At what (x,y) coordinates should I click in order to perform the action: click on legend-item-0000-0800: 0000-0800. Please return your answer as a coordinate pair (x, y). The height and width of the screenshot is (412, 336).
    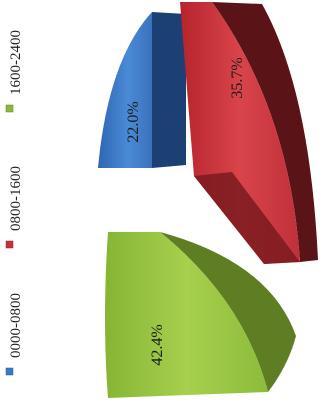
    Looking at the image, I should click on (14, 334).